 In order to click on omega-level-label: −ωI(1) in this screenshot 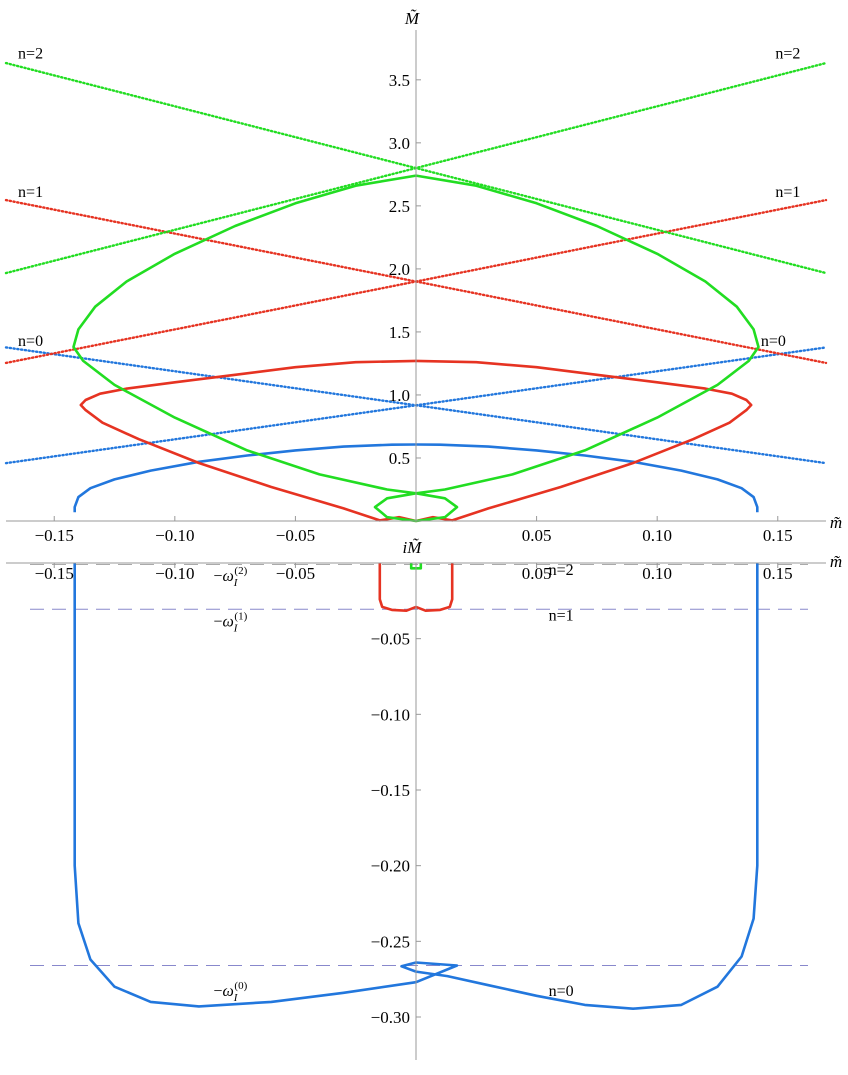, I will do `click(230, 623)`.